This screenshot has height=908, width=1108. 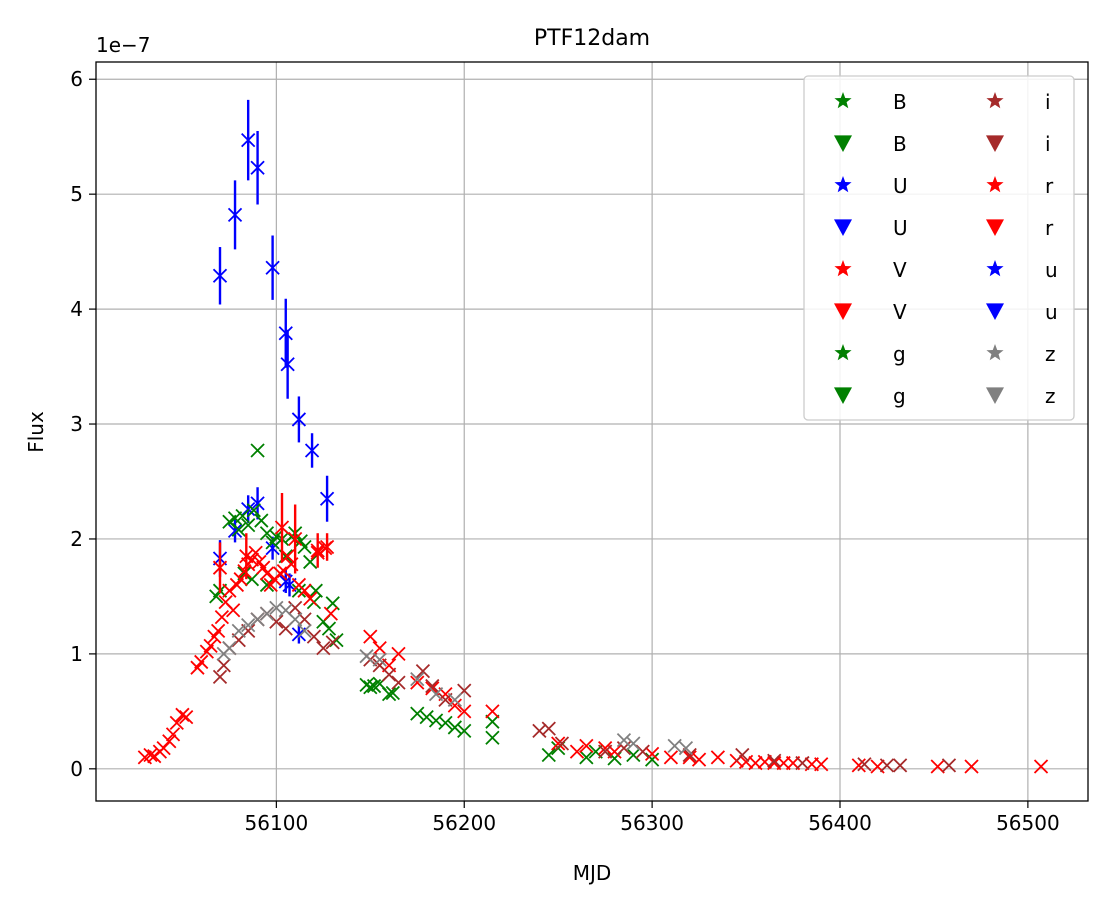 I want to click on legend-label: r, so click(x=1049, y=186).